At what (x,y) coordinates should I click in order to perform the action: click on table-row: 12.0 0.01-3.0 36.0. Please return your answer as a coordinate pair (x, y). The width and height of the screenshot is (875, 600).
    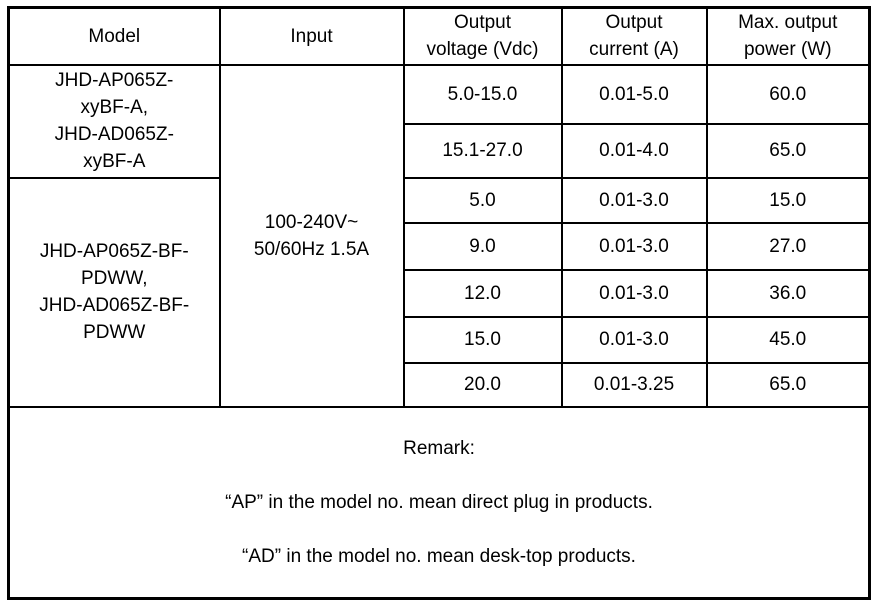
    Looking at the image, I should click on (440, 293).